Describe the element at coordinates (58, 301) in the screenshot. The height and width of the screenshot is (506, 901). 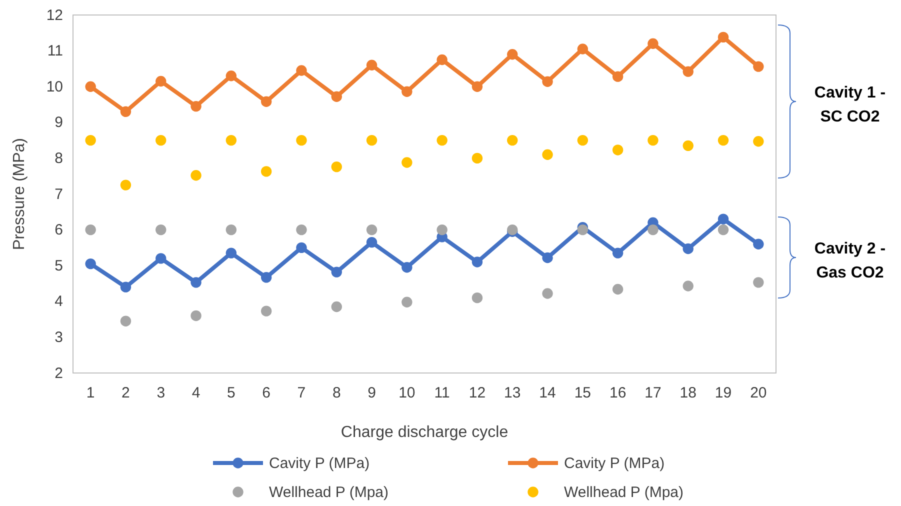
I see `y-tick-label: 4` at that location.